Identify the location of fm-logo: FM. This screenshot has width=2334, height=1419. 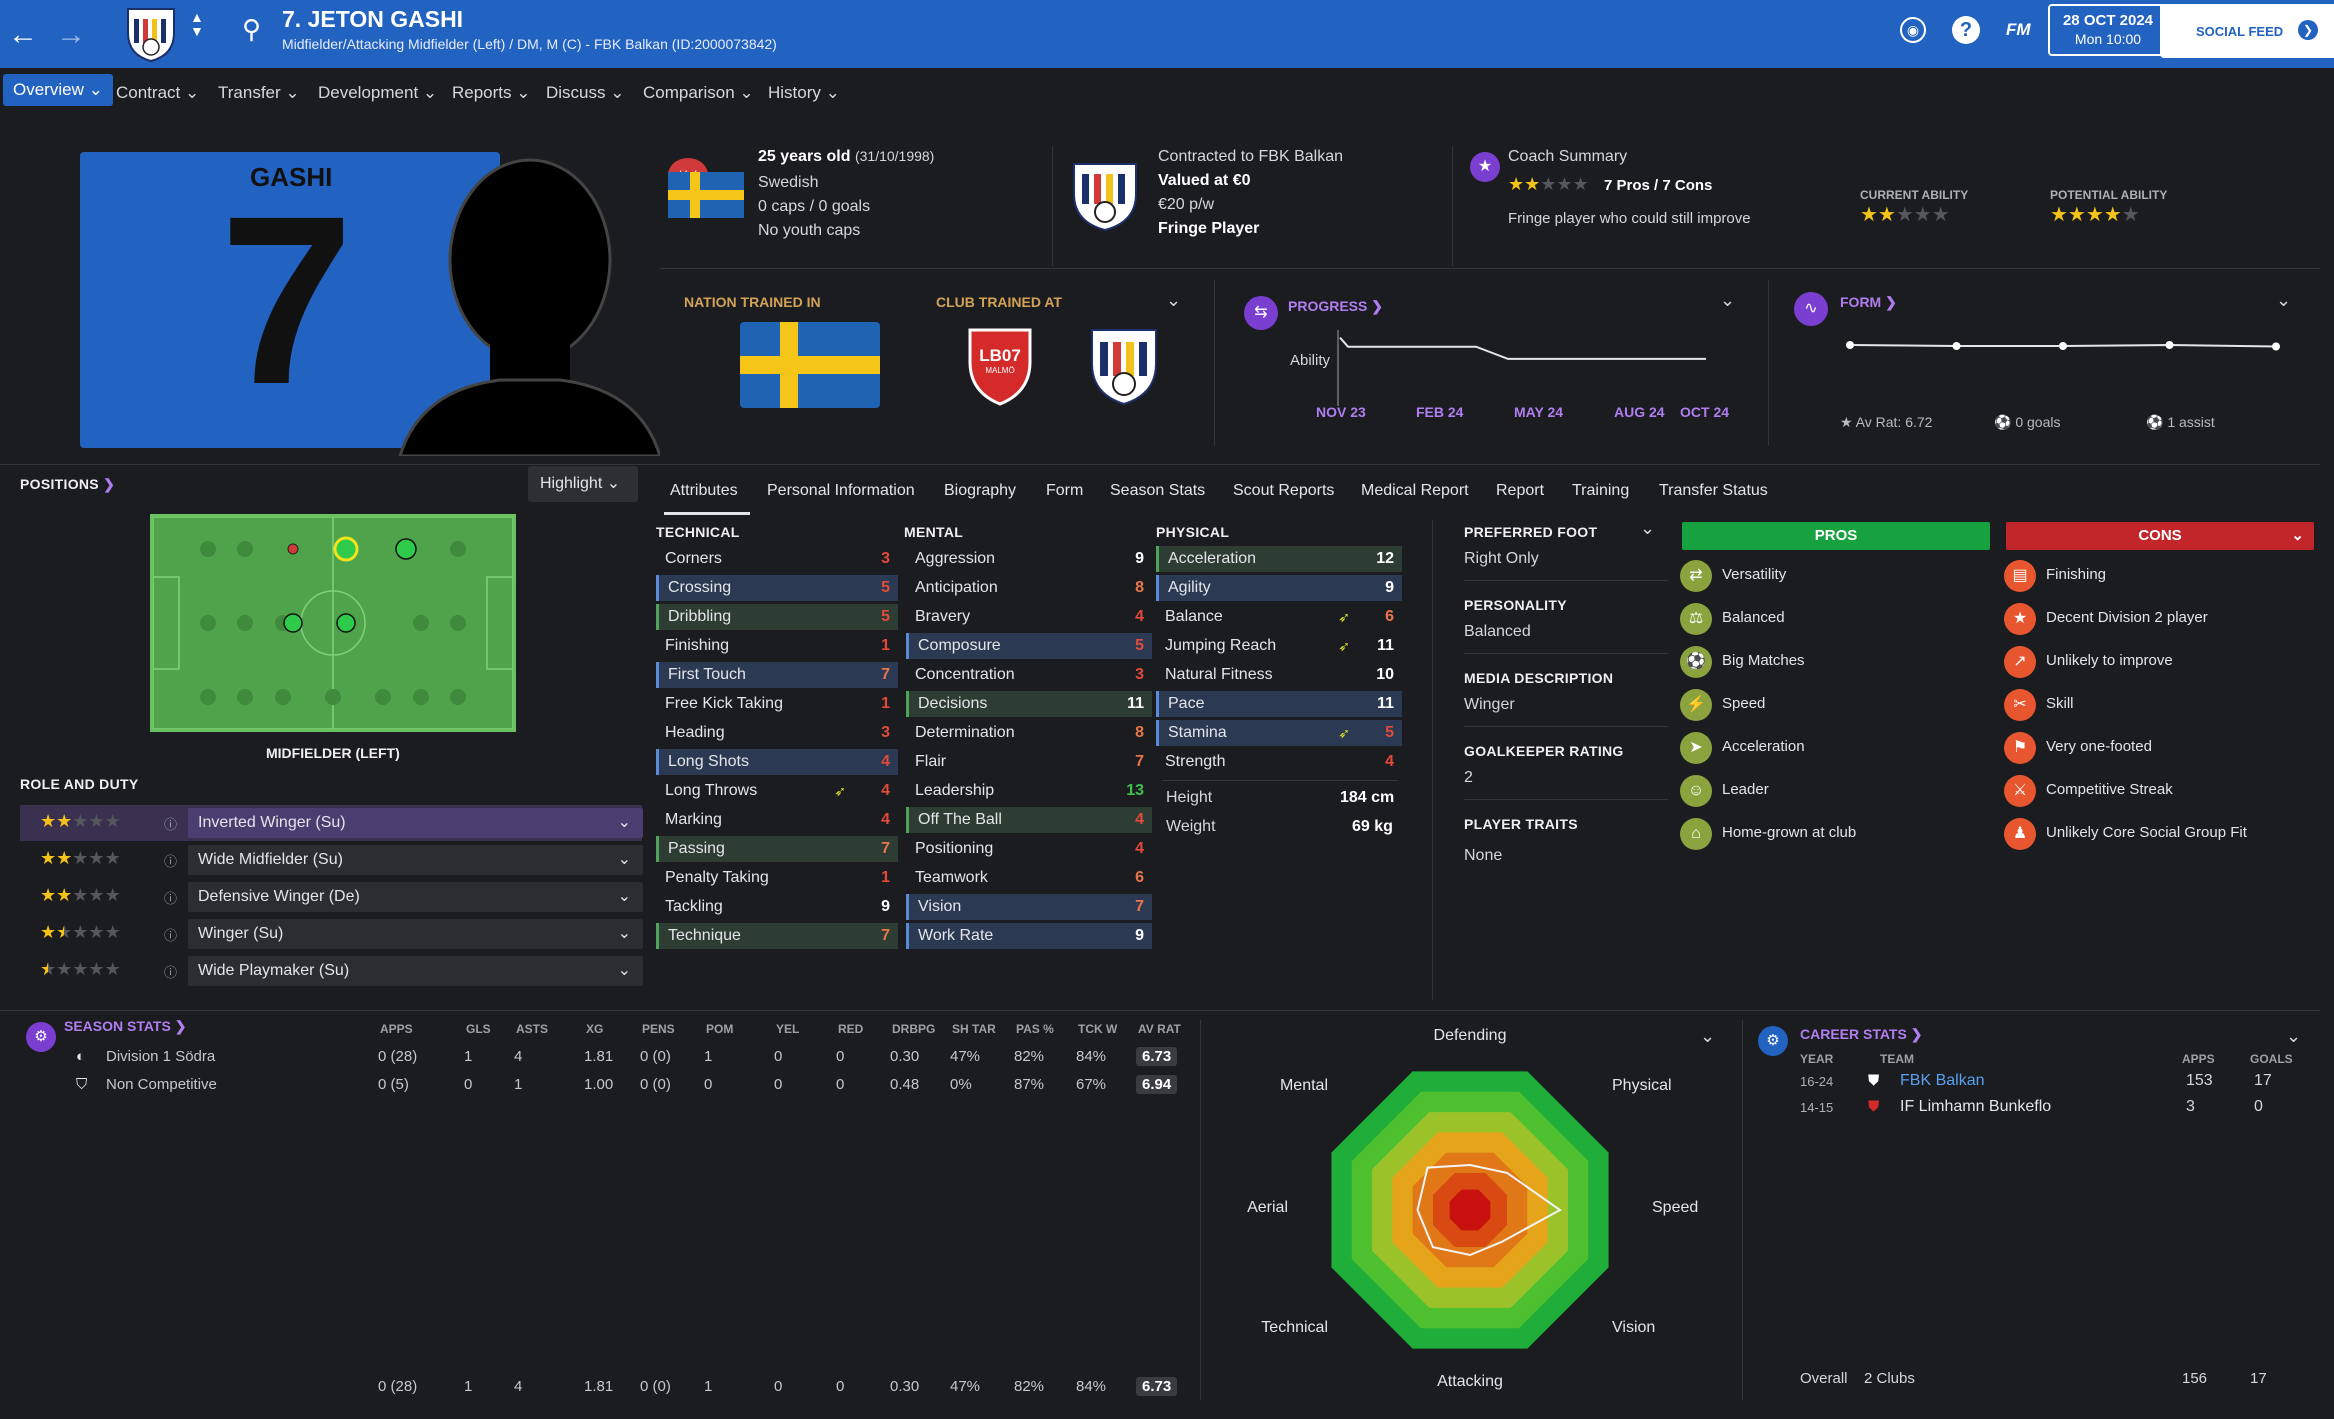
(2018, 29).